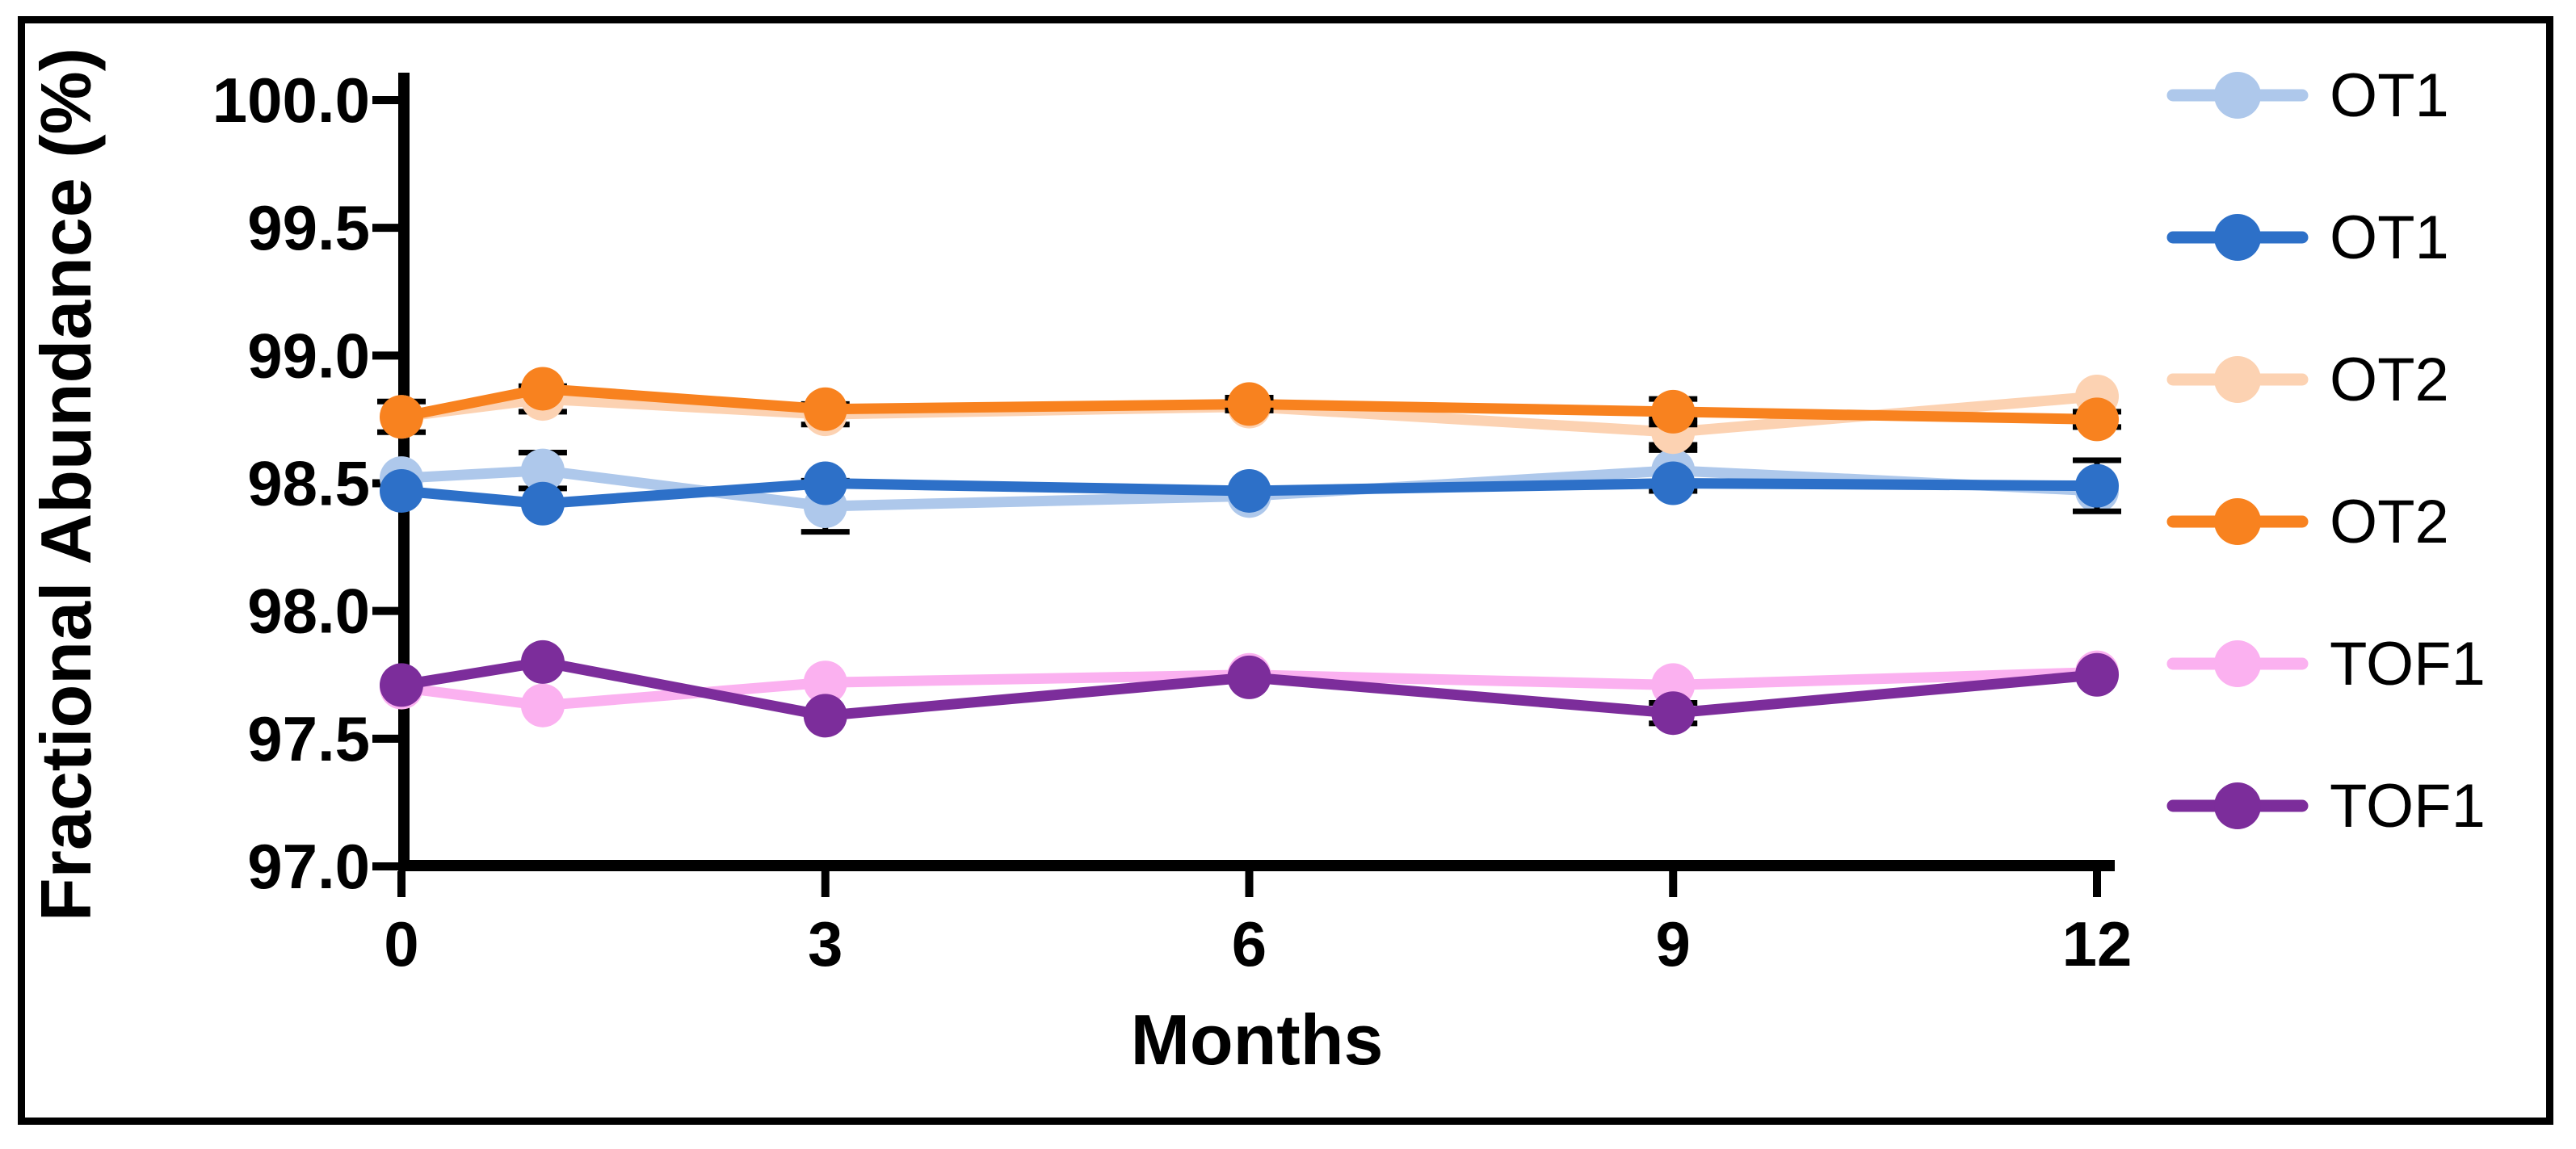 The height and width of the screenshot is (1149, 2576). Describe the element at coordinates (2308, 522) in the screenshot. I see `legend-item-ot2-dark: OT2` at that location.